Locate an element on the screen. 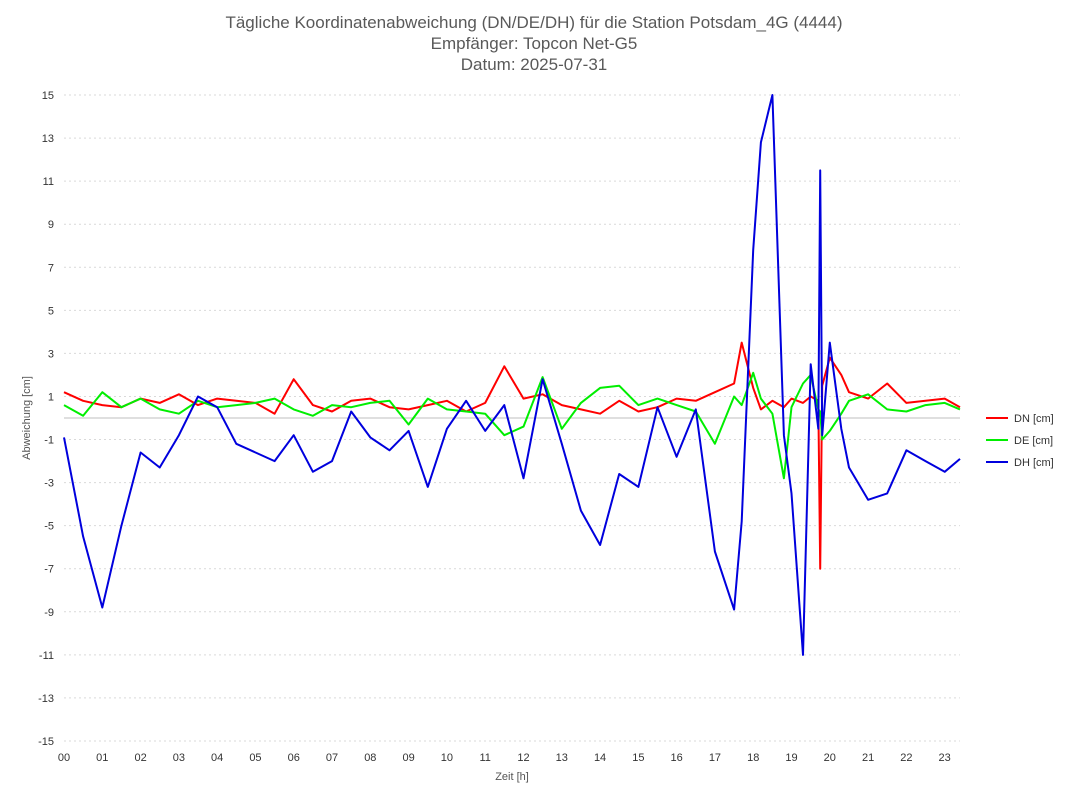 Image resolution: width=1068 pixels, height=801 pixels. y-tick-label: 11 is located at coordinates (48, 182).